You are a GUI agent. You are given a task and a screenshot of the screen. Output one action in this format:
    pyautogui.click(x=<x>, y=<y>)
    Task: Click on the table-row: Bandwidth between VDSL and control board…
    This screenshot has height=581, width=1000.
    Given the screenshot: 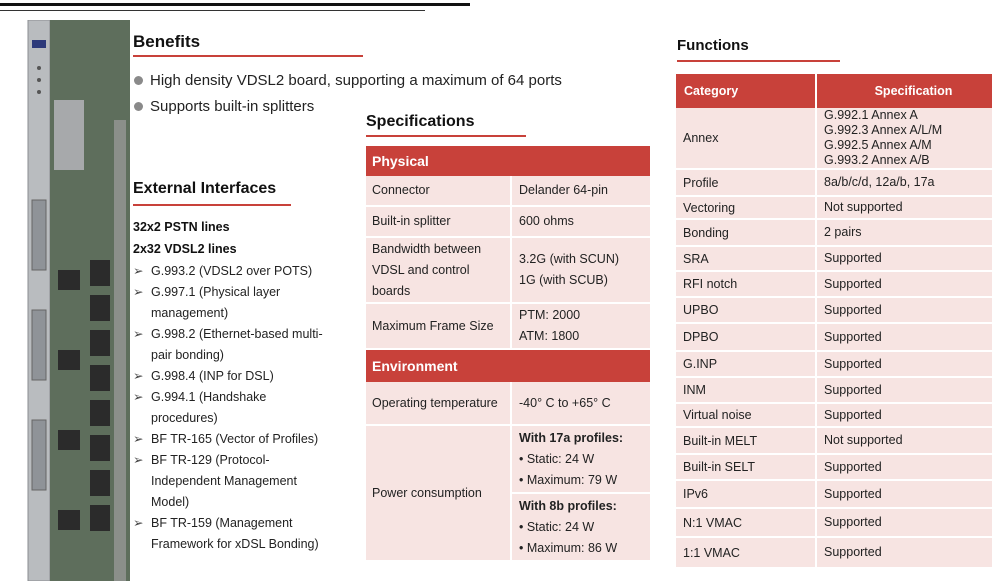 What is the action you would take?
    pyautogui.click(x=508, y=271)
    